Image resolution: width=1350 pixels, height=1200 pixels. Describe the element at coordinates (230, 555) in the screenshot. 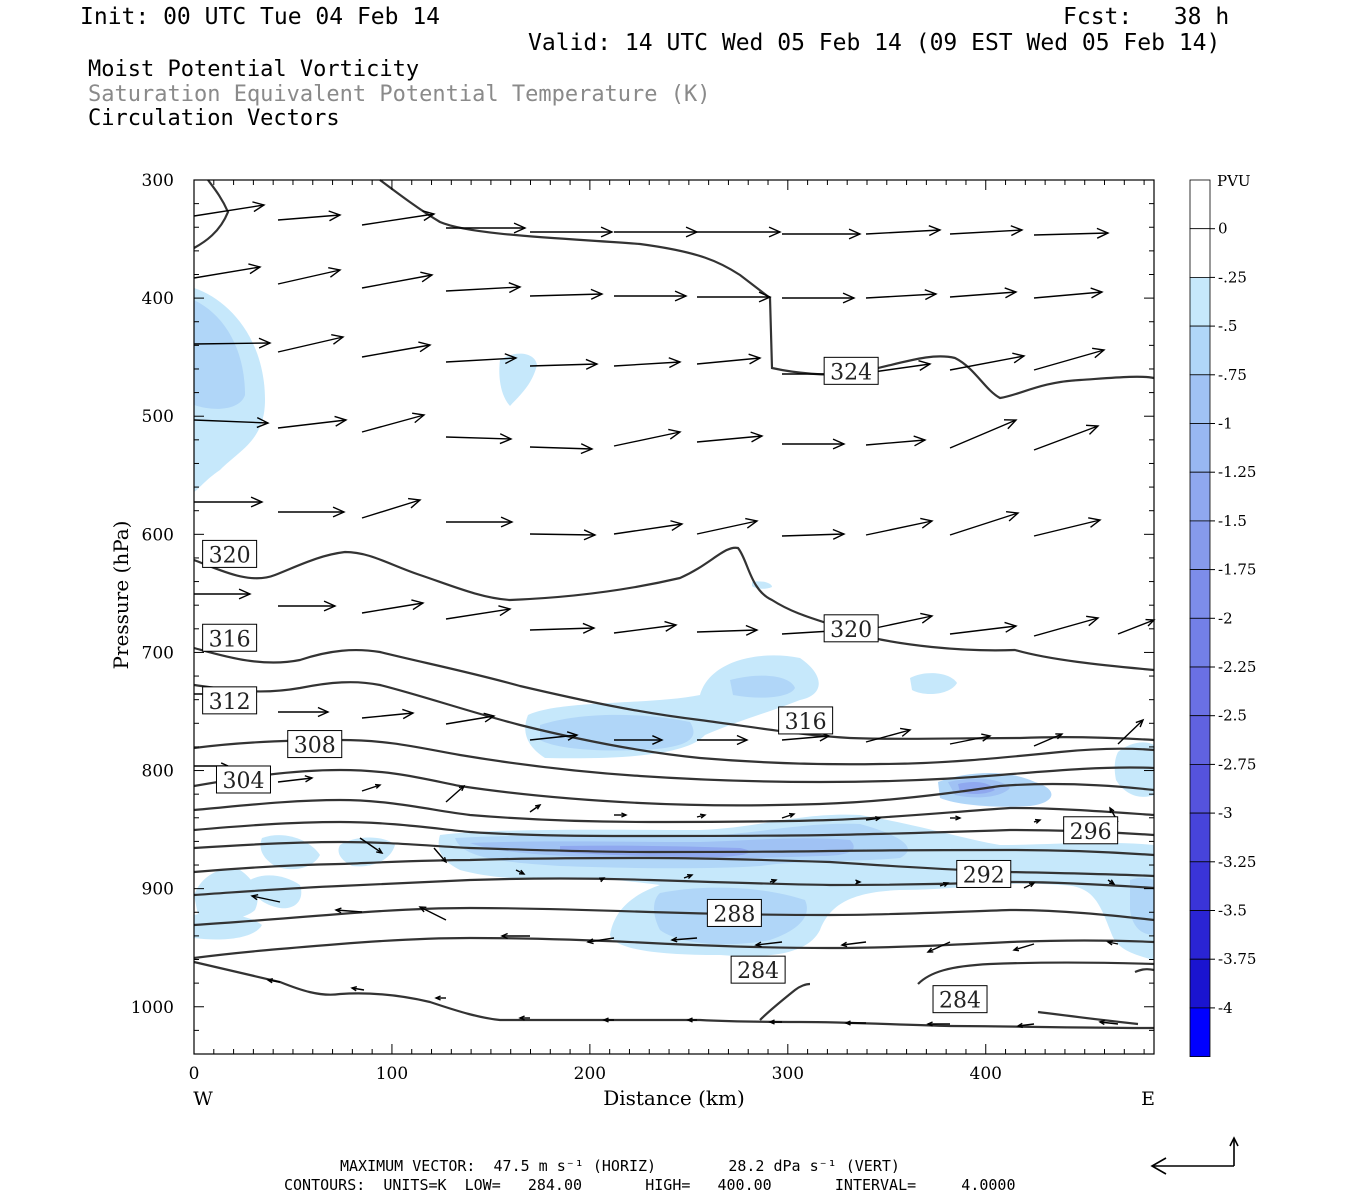

I see `contour-label-text: 320` at that location.